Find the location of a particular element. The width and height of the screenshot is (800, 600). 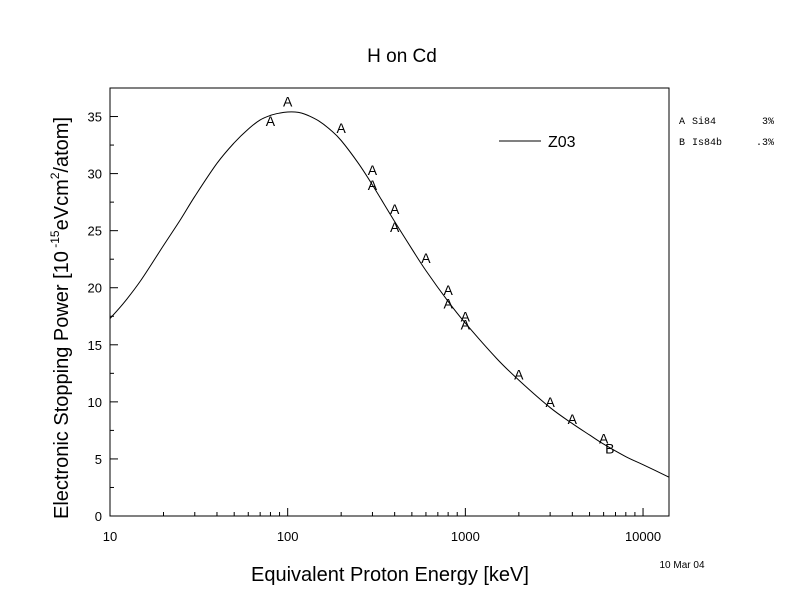

reference-name: Is84b is located at coordinates (707, 143).